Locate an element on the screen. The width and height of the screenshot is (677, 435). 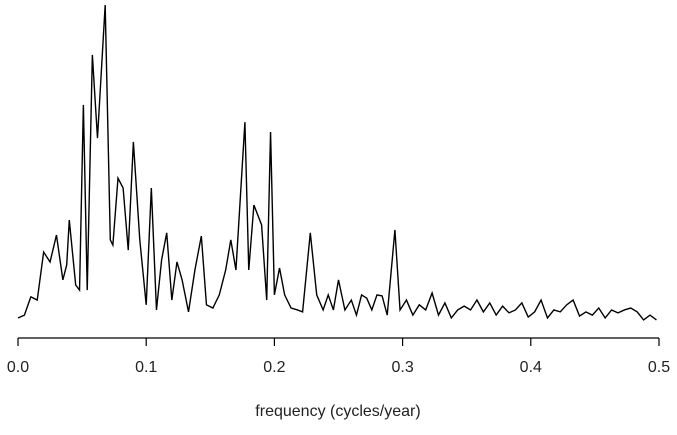
x-axis-label: frequency (cycles/year) is located at coordinates (337, 411).